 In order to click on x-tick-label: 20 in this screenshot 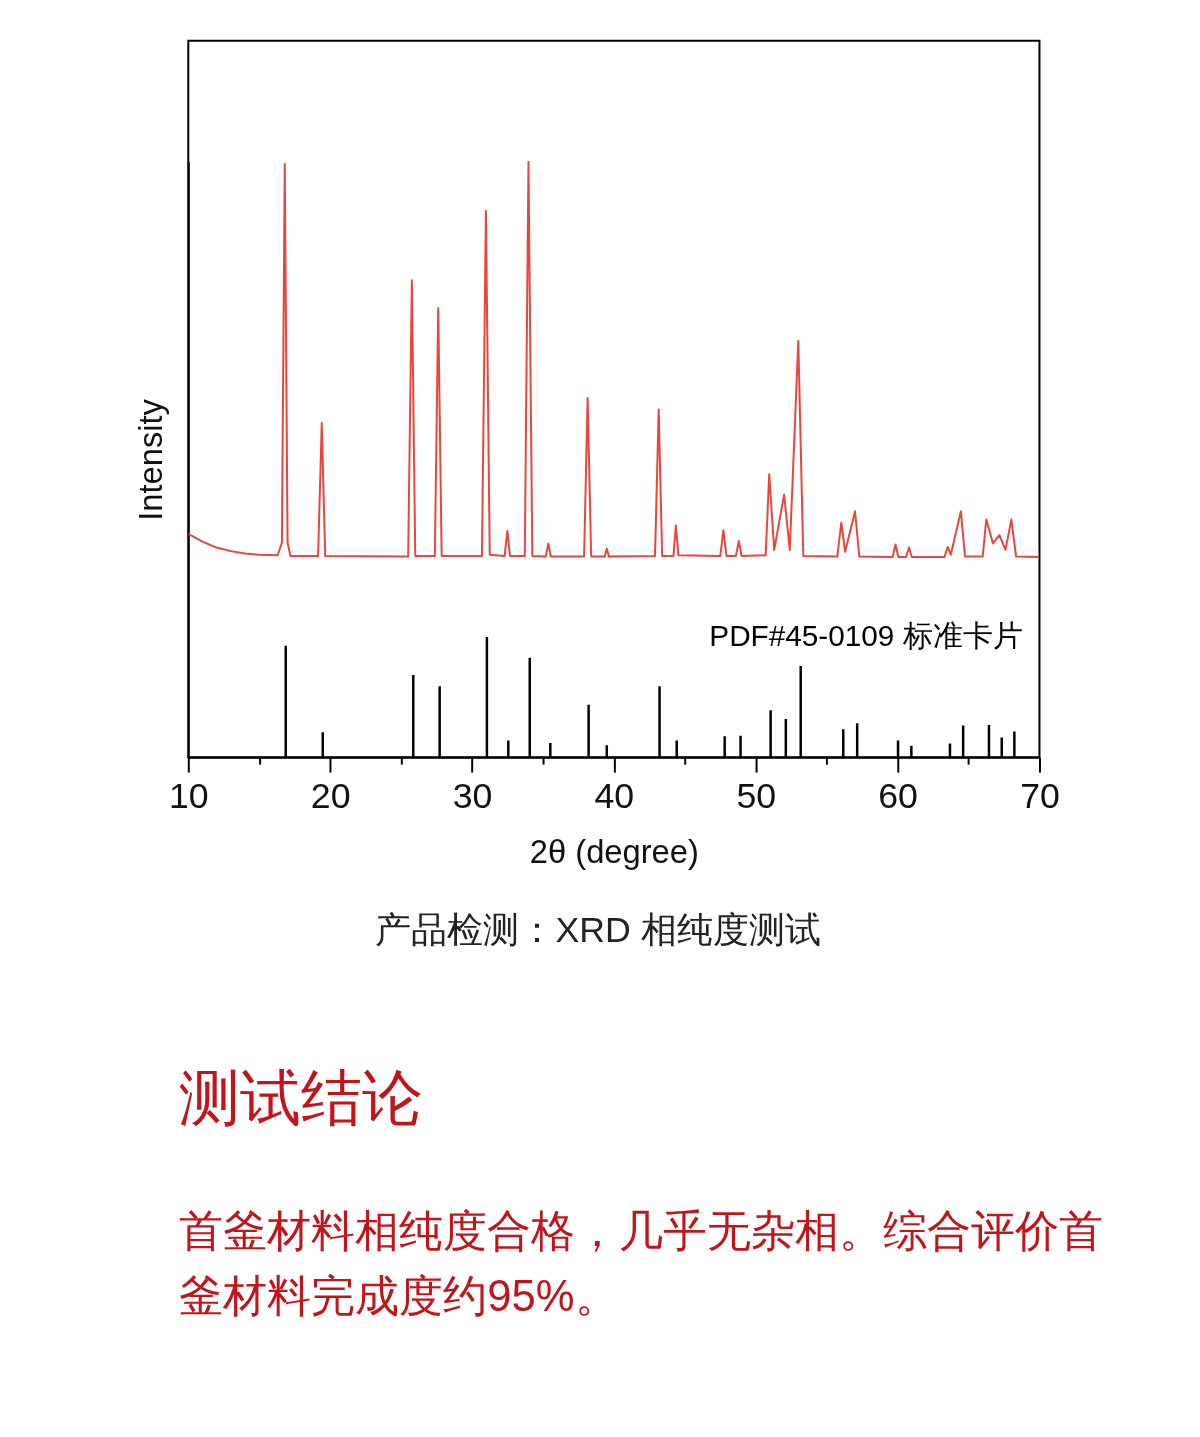, I will do `click(330, 796)`.